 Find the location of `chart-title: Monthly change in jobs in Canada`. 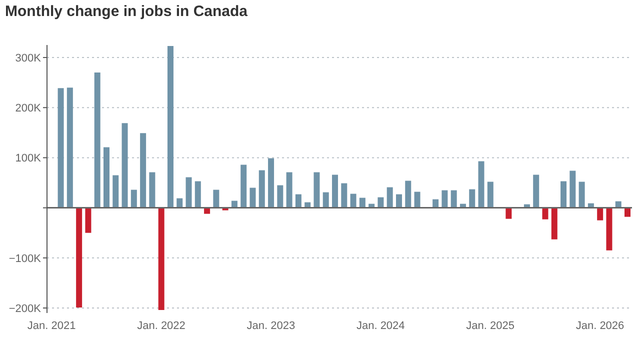

chart-title: Monthly change in jobs in Canada is located at coordinates (126, 11).